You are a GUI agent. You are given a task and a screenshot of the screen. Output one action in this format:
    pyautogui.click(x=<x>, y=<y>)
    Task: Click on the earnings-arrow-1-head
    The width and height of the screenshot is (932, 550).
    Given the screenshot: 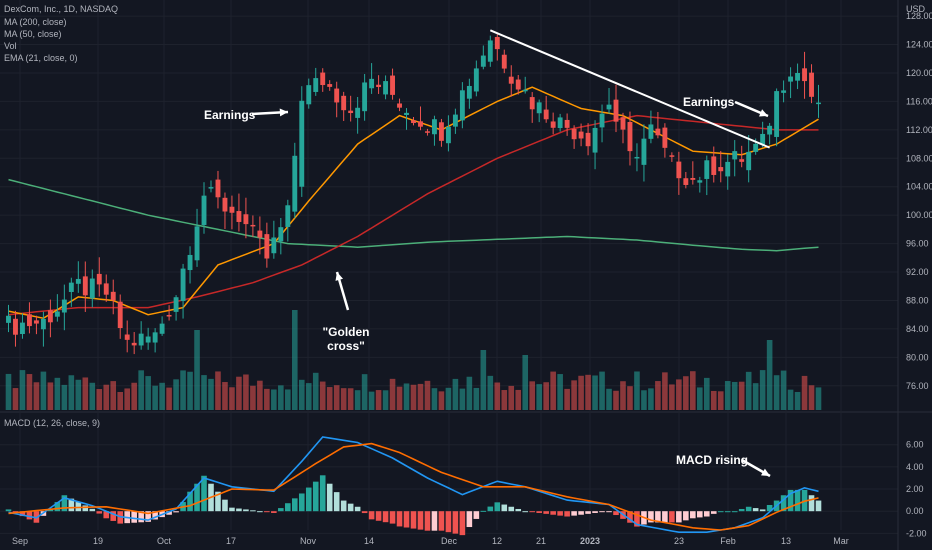 What is the action you would take?
    pyautogui.click(x=283, y=112)
    